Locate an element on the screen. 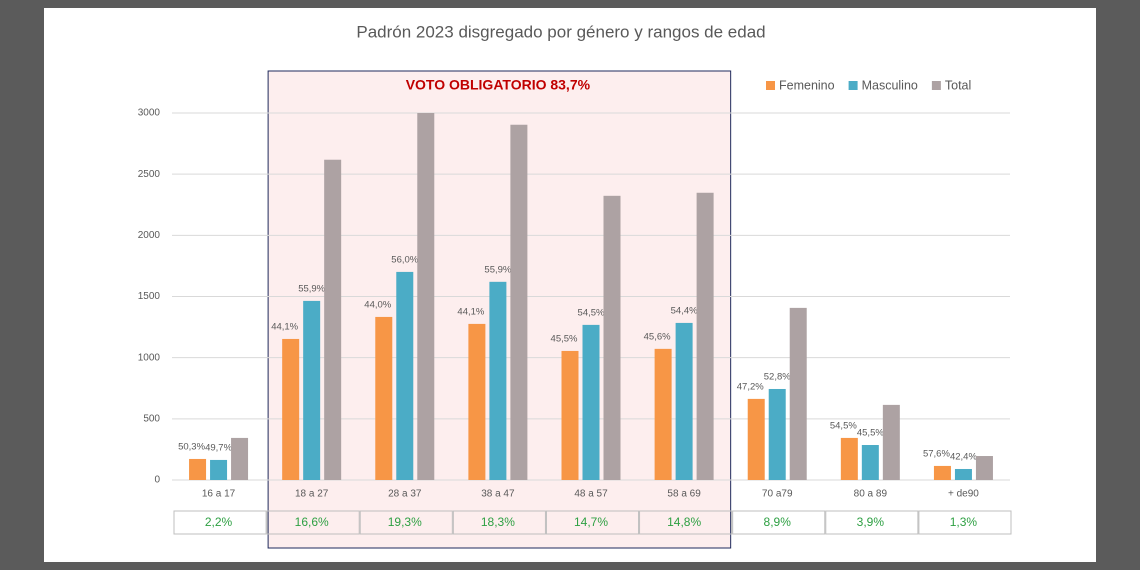  x-tick-label: 18 a 27 is located at coordinates (312, 494).